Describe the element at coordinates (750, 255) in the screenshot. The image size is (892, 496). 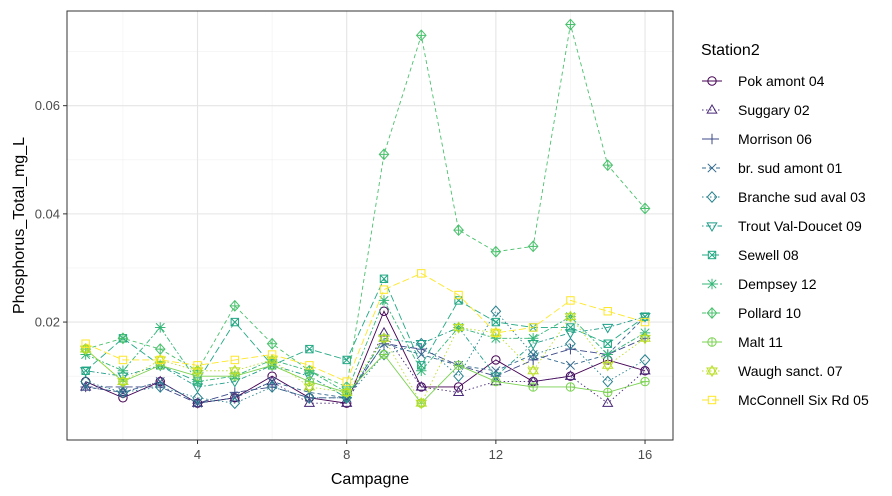
I see `legend-item: Sewell 08` at that location.